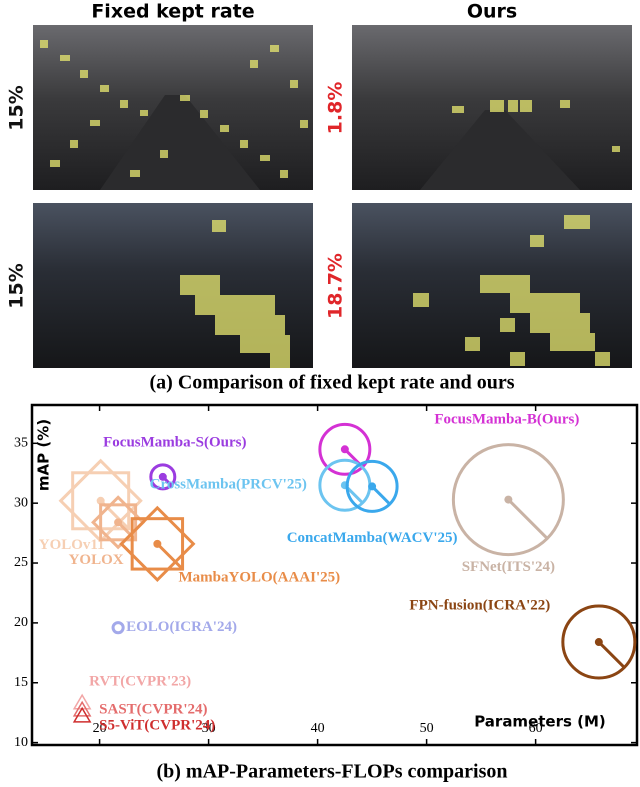 Image resolution: width=640 pixels, height=787 pixels. Describe the element at coordinates (336, 108) in the screenshot. I see `kept-rate: 1.8%` at that location.